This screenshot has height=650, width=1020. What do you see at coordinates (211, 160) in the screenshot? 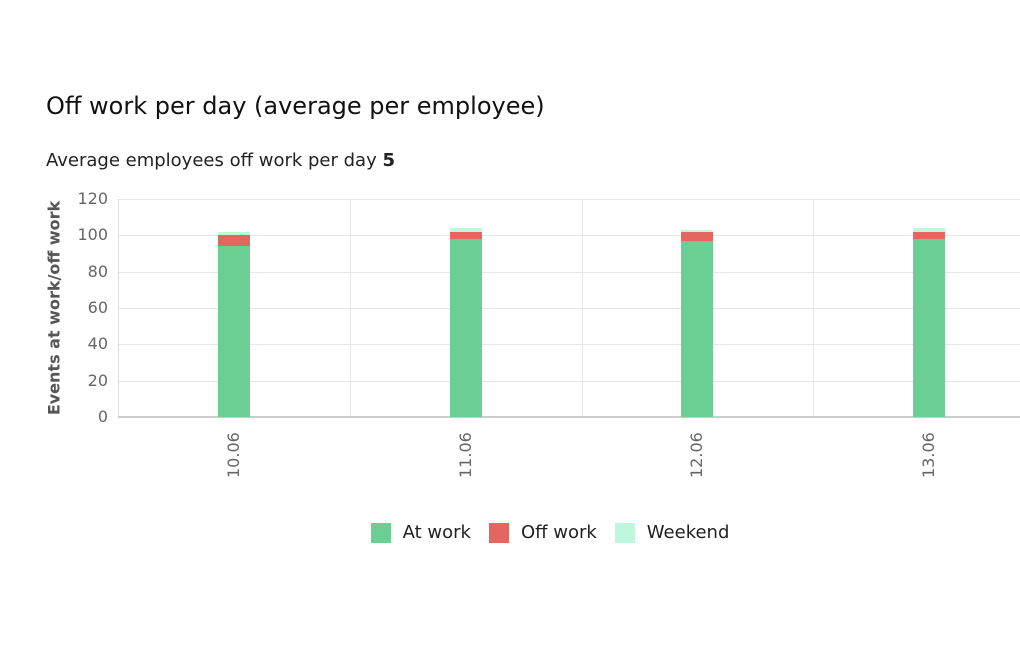
I see `subtitle-label: Average employees off work per day` at bounding box center [211, 160].